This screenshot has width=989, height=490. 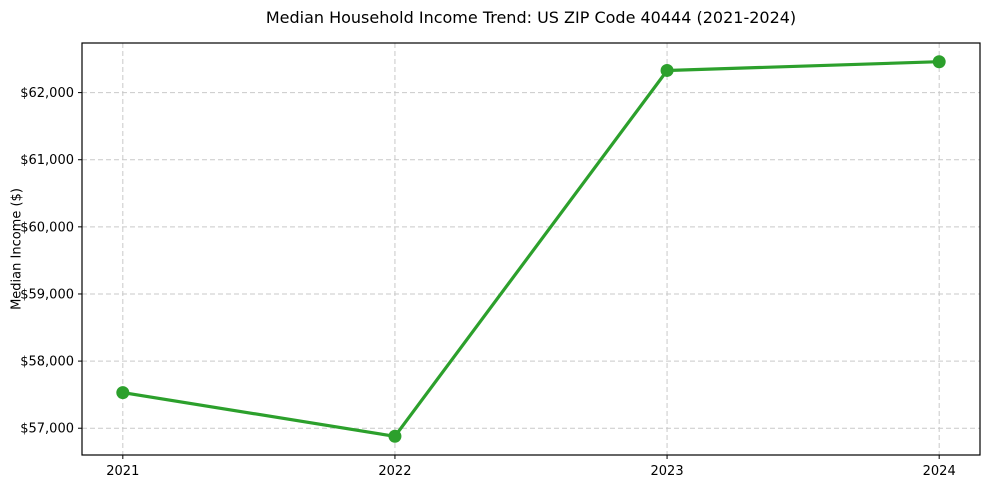 I want to click on y-tick-label: $57,000, so click(x=47, y=429).